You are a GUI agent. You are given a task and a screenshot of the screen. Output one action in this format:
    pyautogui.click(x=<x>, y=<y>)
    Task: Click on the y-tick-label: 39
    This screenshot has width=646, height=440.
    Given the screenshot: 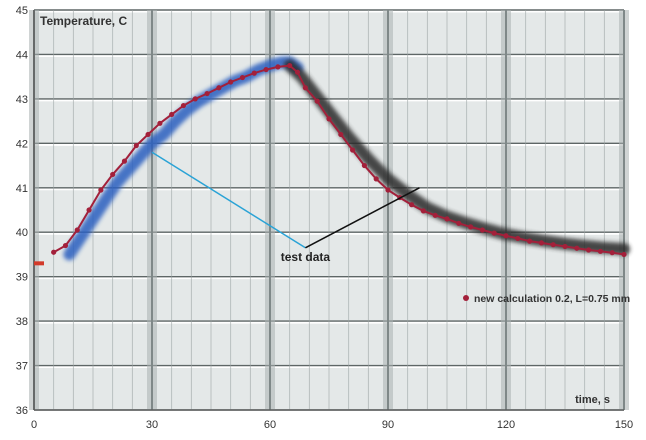 What is the action you would take?
    pyautogui.click(x=22, y=278)
    